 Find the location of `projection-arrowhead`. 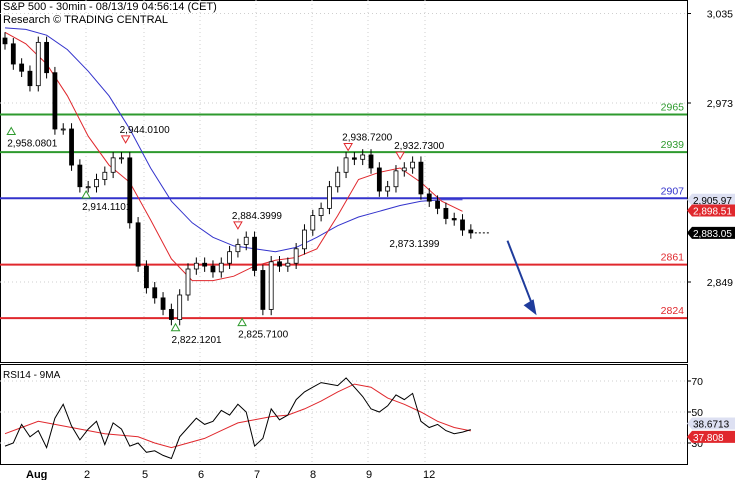

projection-arrowhead is located at coordinates (530, 307).